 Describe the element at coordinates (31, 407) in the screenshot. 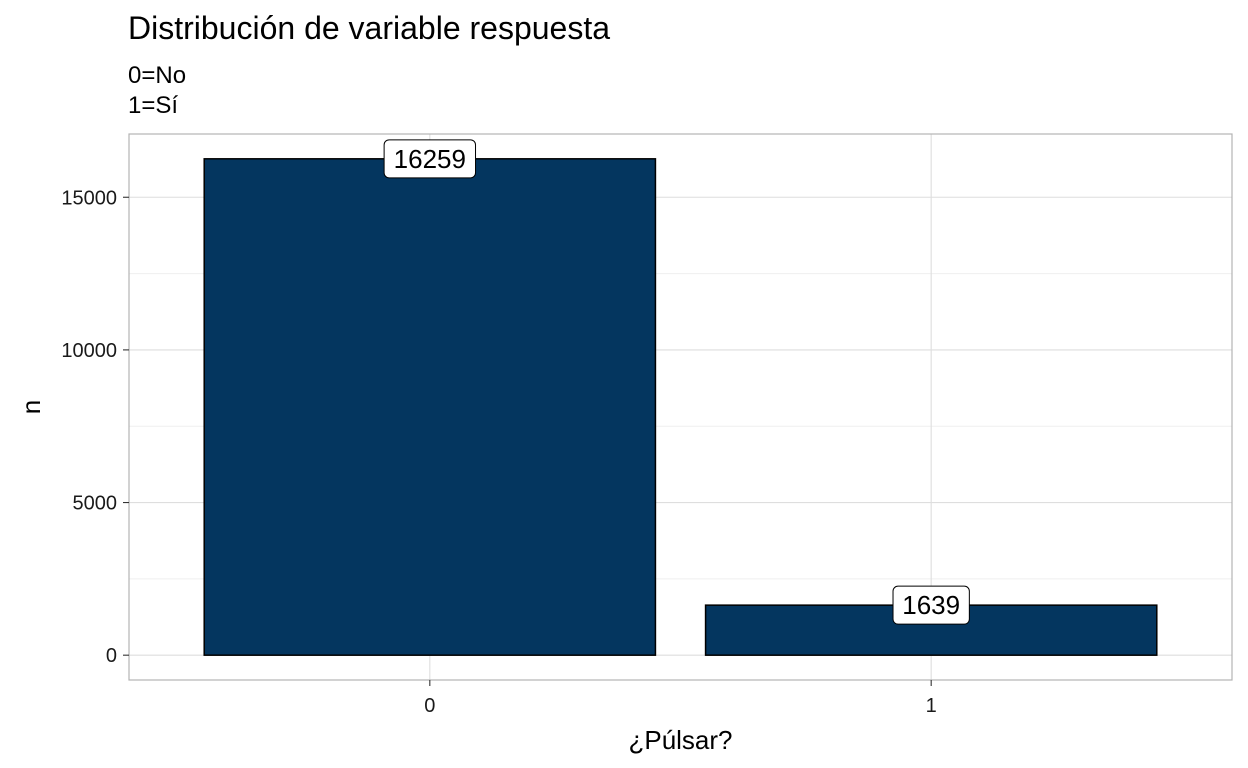

I see `y-axis-title: n` at that location.